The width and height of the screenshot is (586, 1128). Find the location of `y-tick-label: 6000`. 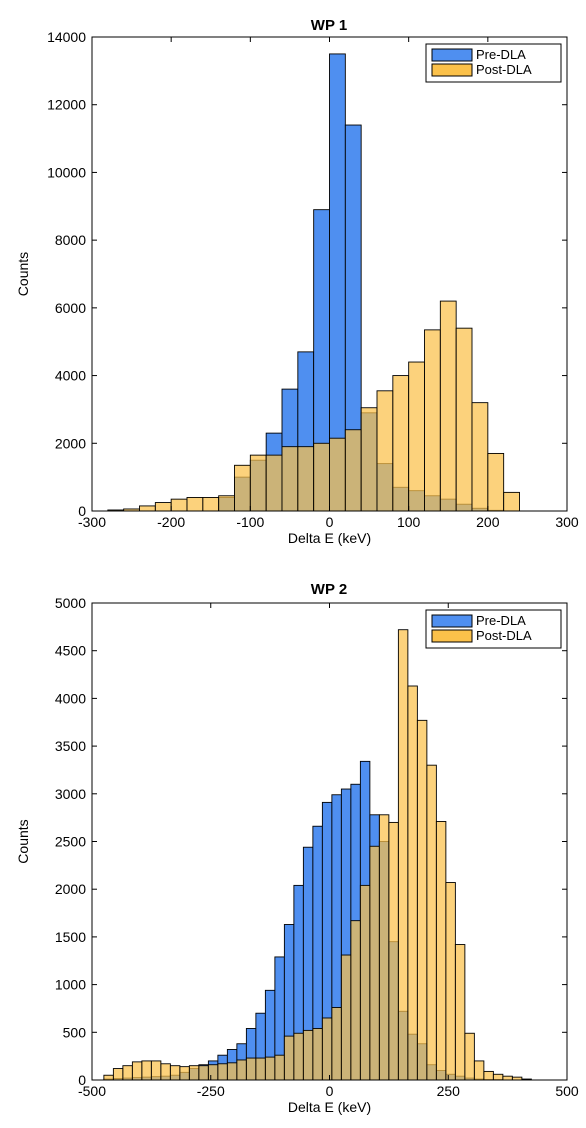

y-tick-label: 6000 is located at coordinates (70, 308).